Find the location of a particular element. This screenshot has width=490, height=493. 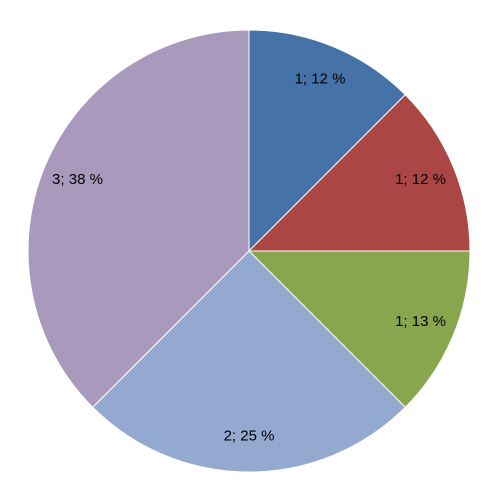

data-label: 2; 25 % is located at coordinates (249, 436).